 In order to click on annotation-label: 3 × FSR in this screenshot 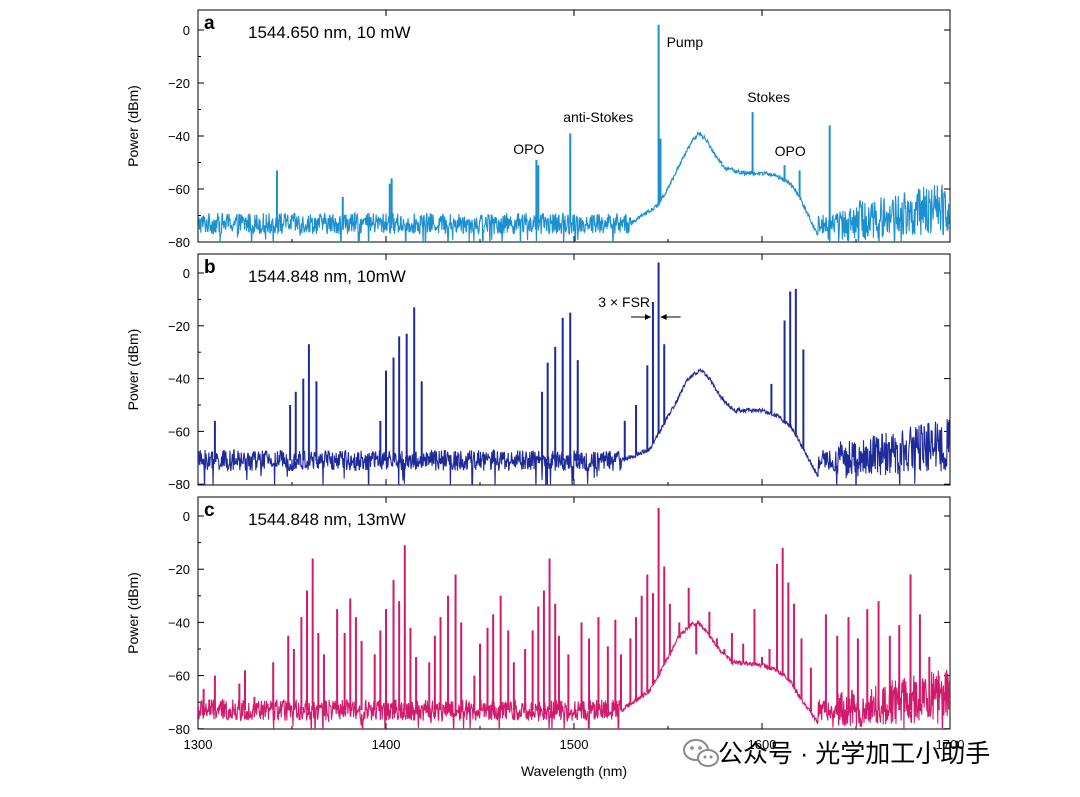, I will do `click(624, 302)`.